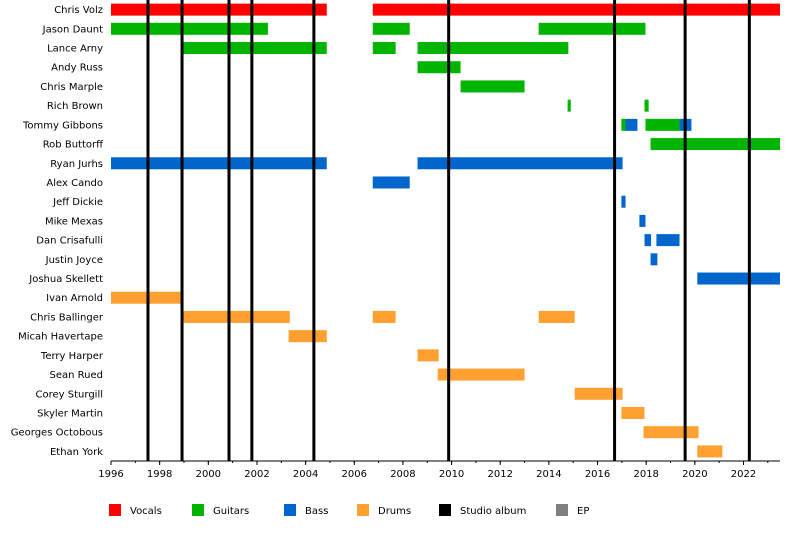  Describe the element at coordinates (74, 221) in the screenshot. I see `member-label: Mike Mexas` at that location.